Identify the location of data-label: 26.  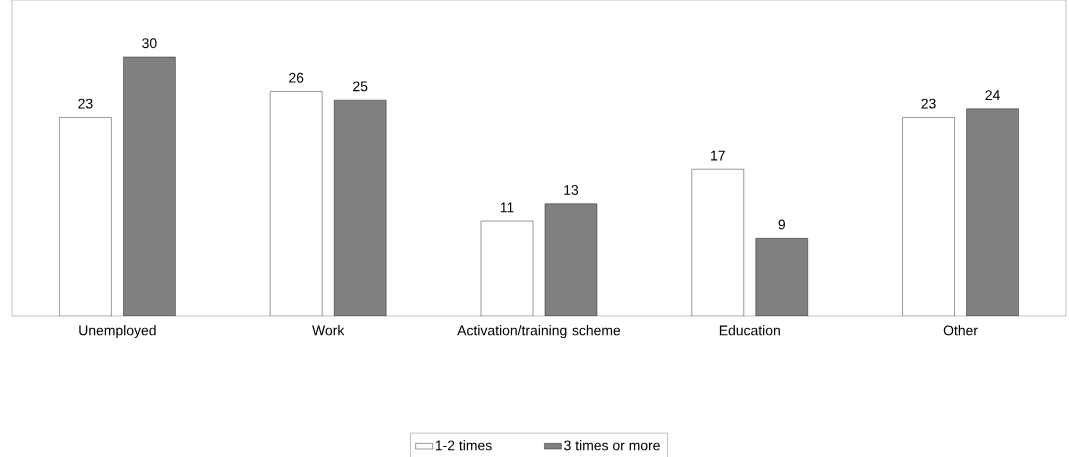
(296, 77).